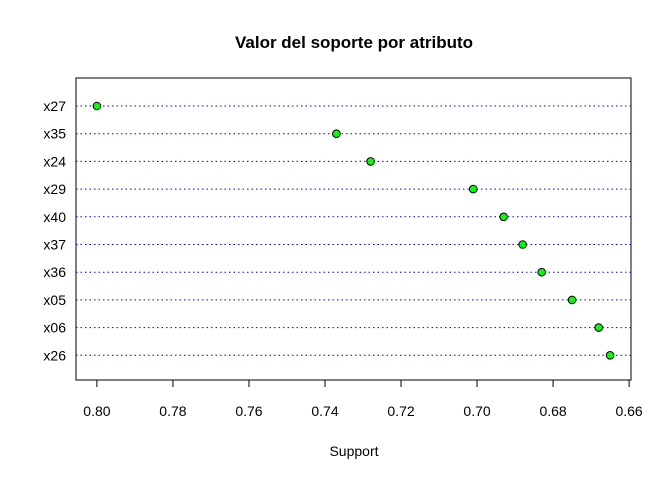 This screenshot has width=672, height=480. What do you see at coordinates (522, 244) in the screenshot?
I see `data-point-x37` at bounding box center [522, 244].